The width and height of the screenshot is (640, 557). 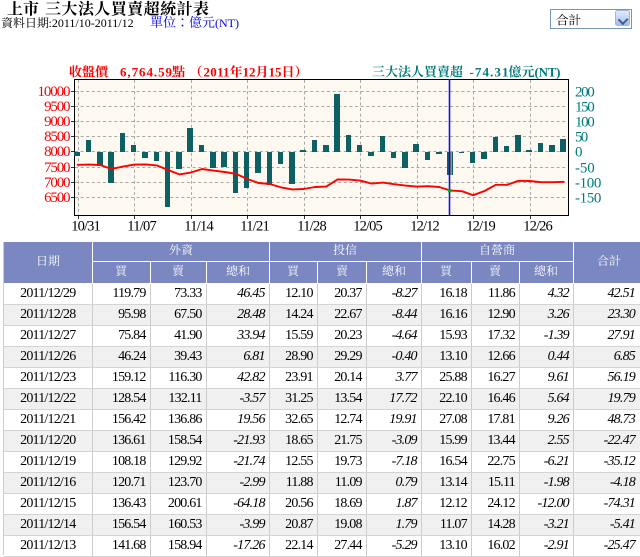 What do you see at coordinates (588, 198) in the screenshot?
I see `svg-text: -150` at bounding box center [588, 198].